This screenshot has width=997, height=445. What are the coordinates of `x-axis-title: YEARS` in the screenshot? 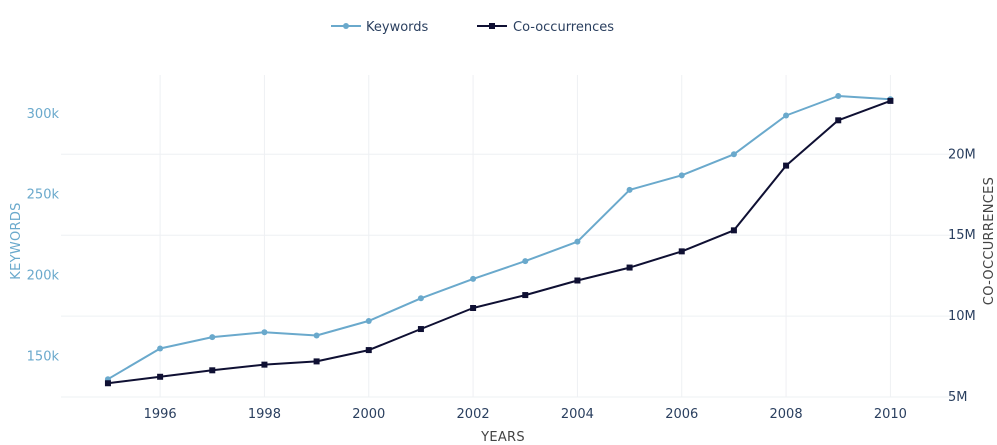 It's located at (502, 437).